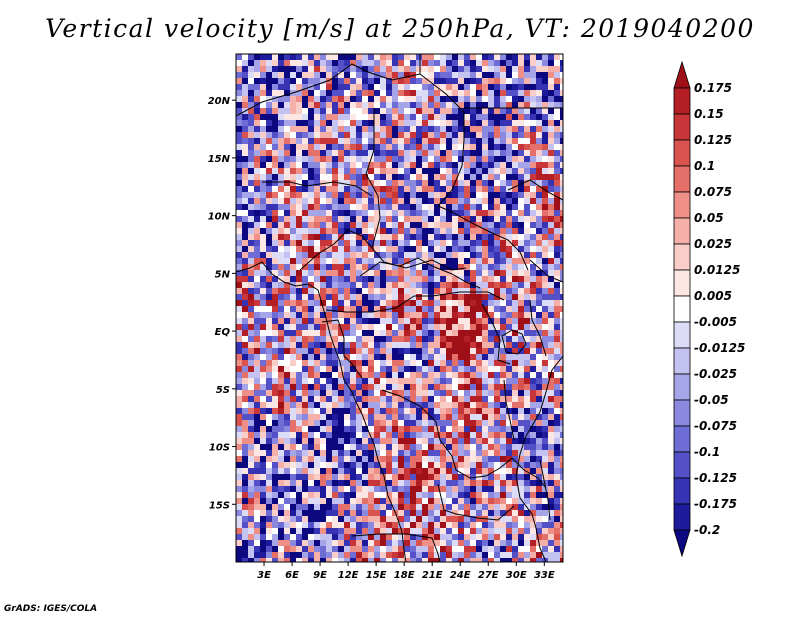 The width and height of the screenshot is (800, 618). Describe the element at coordinates (713, 192) in the screenshot. I see `colorbar-level-label: 0.075` at that location.